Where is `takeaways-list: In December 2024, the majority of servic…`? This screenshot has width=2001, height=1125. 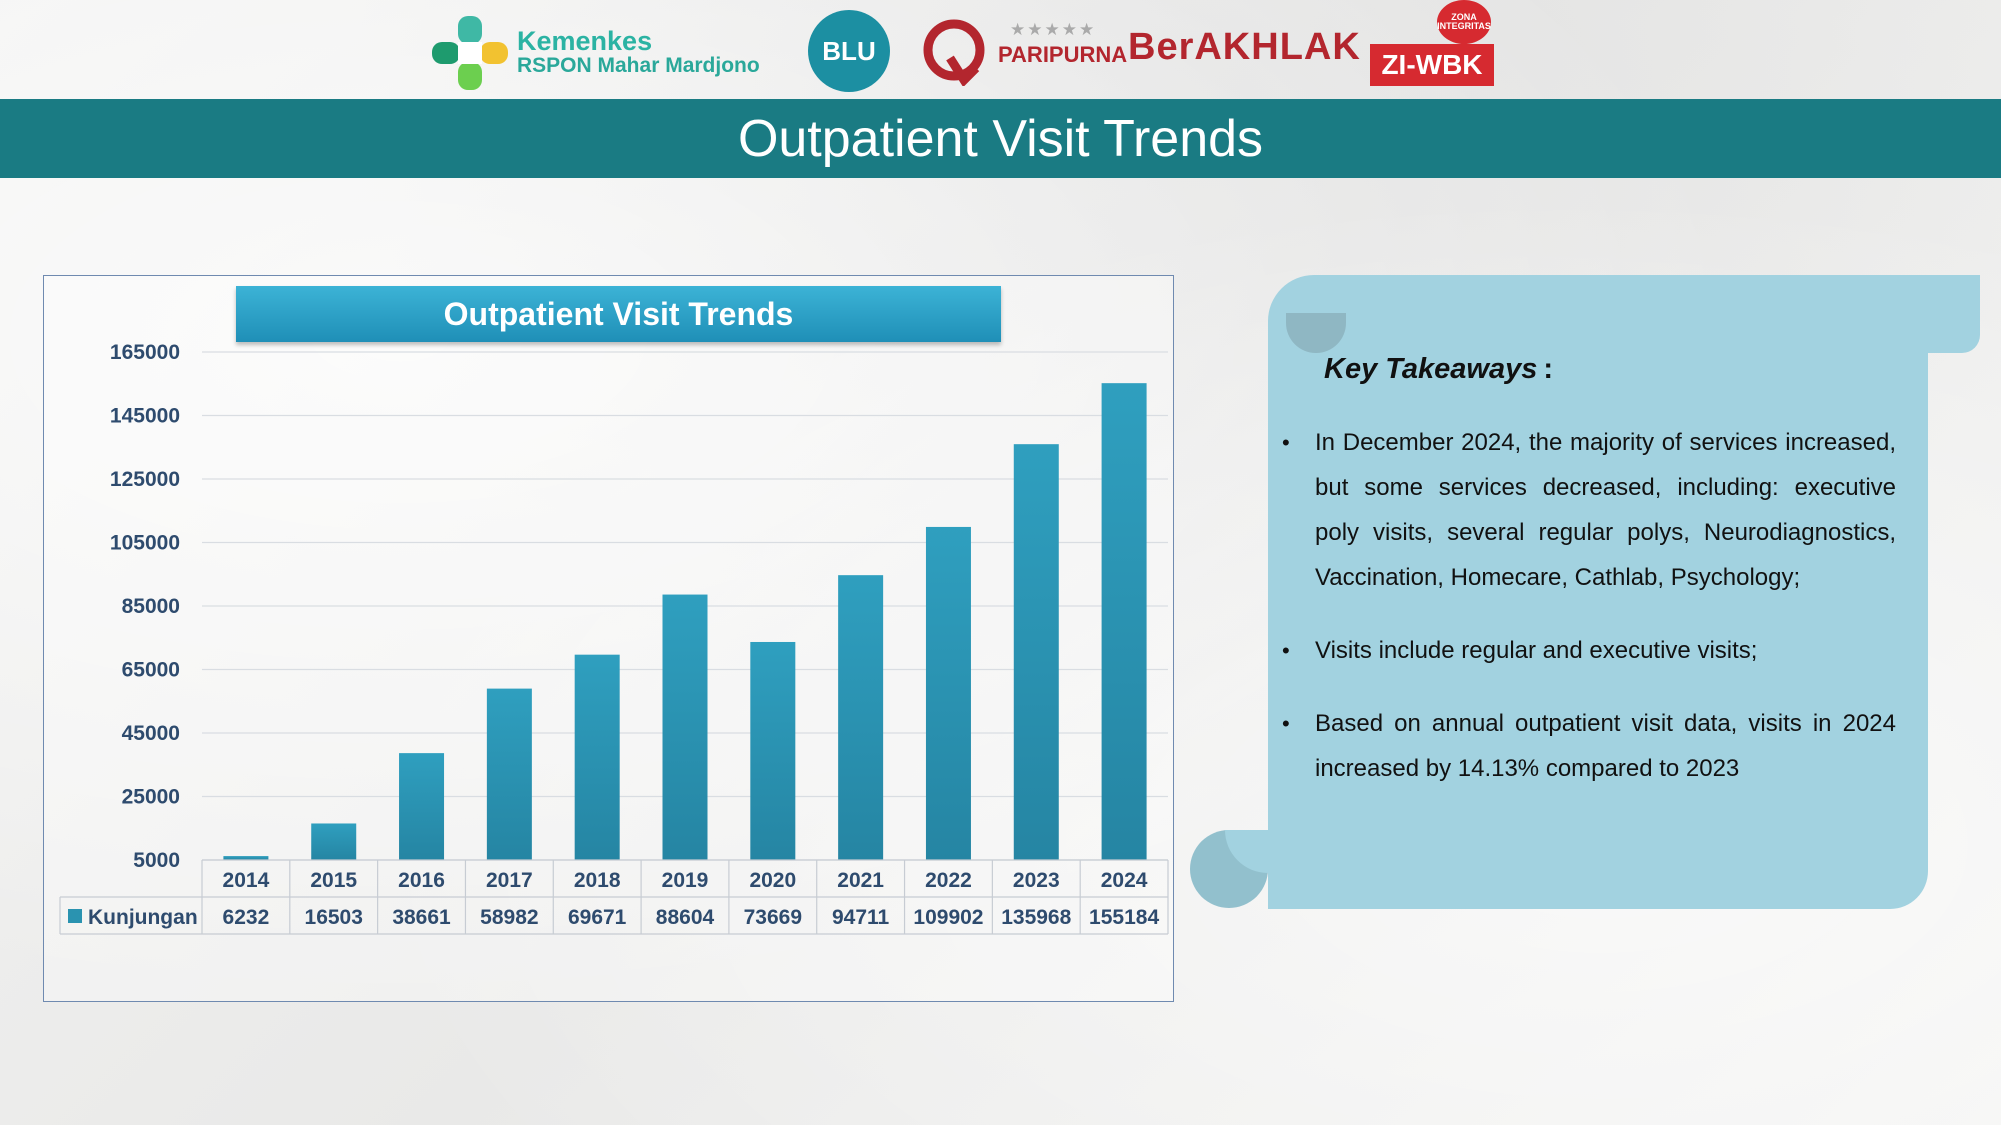 takeaways-list: In December 2024, the majority of servic… is located at coordinates (1589, 619).